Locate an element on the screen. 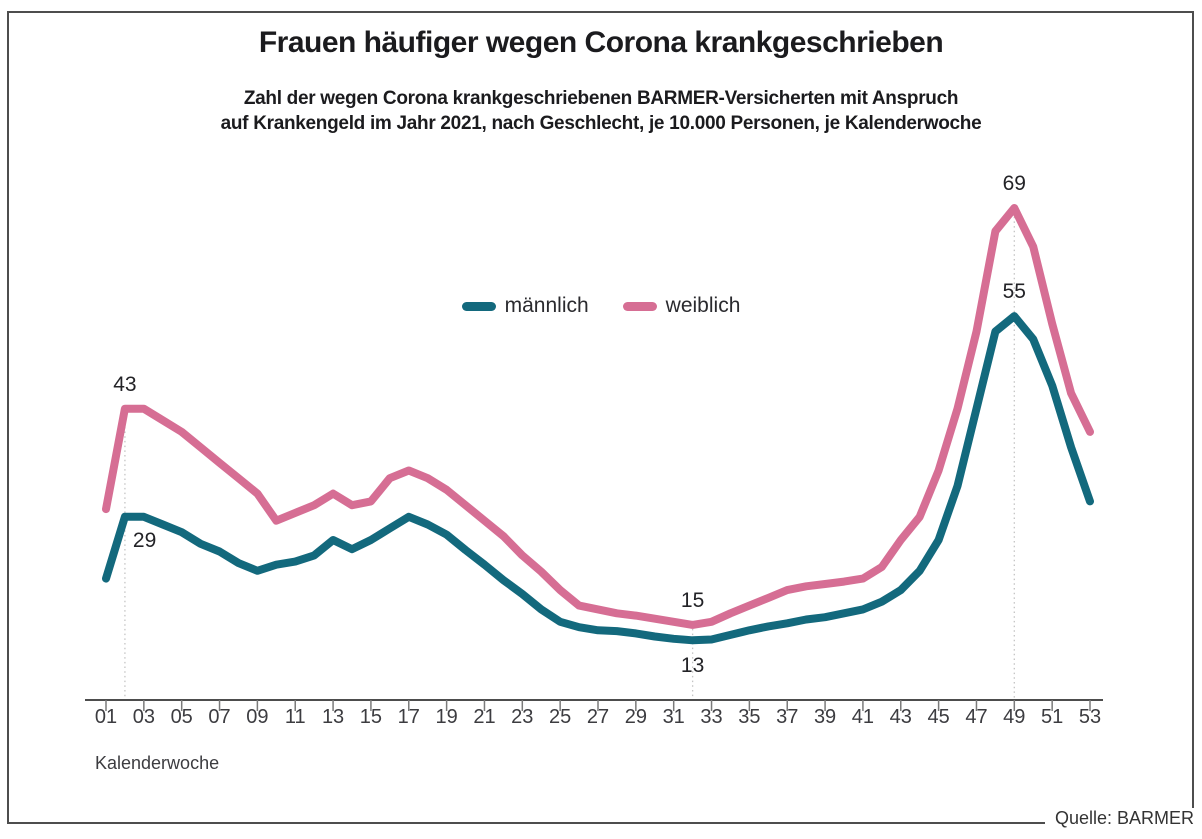 This screenshot has height=839, width=1202. x-tick-label: 25 is located at coordinates (560, 717).